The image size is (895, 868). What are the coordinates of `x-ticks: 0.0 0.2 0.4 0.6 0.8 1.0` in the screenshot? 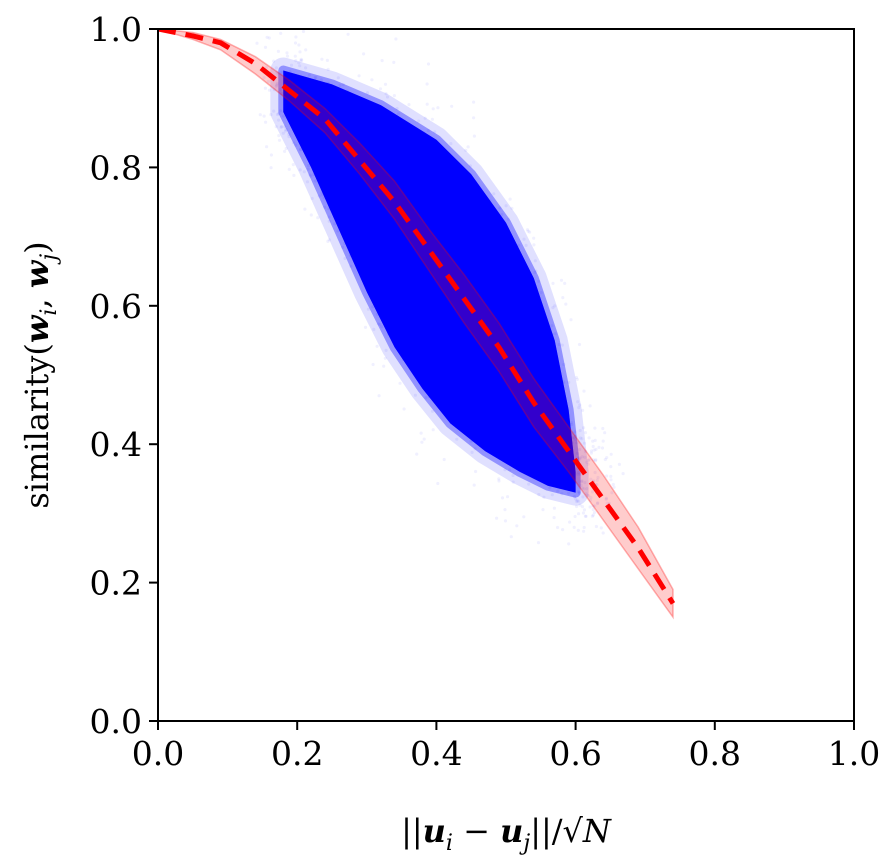 It's located at (506, 747).